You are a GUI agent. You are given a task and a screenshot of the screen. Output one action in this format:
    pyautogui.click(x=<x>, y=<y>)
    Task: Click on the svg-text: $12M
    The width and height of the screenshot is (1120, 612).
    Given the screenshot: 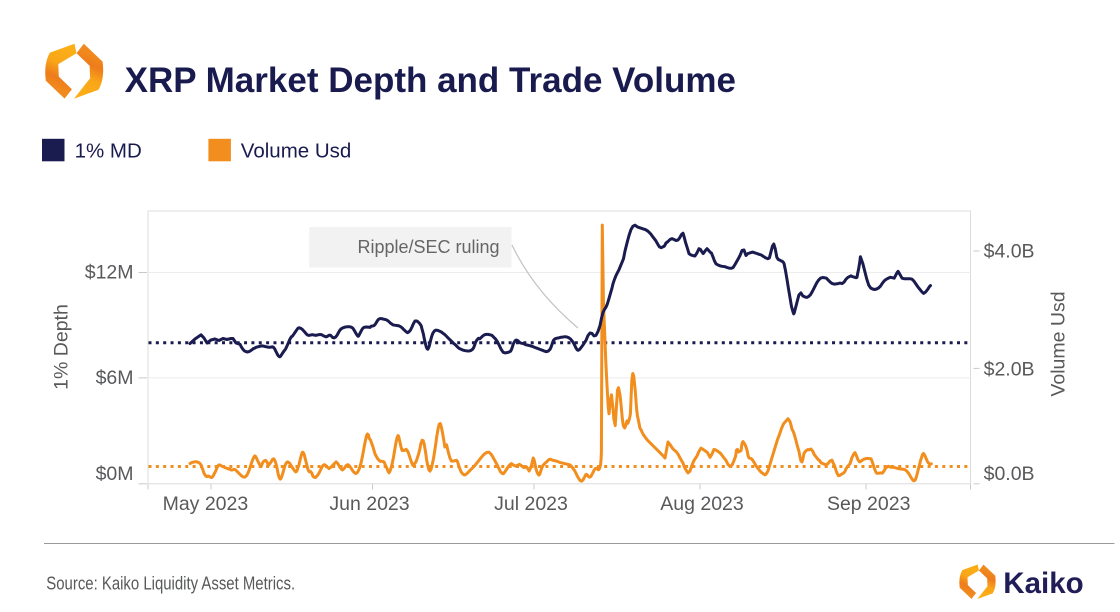 What is the action you would take?
    pyautogui.click(x=109, y=273)
    